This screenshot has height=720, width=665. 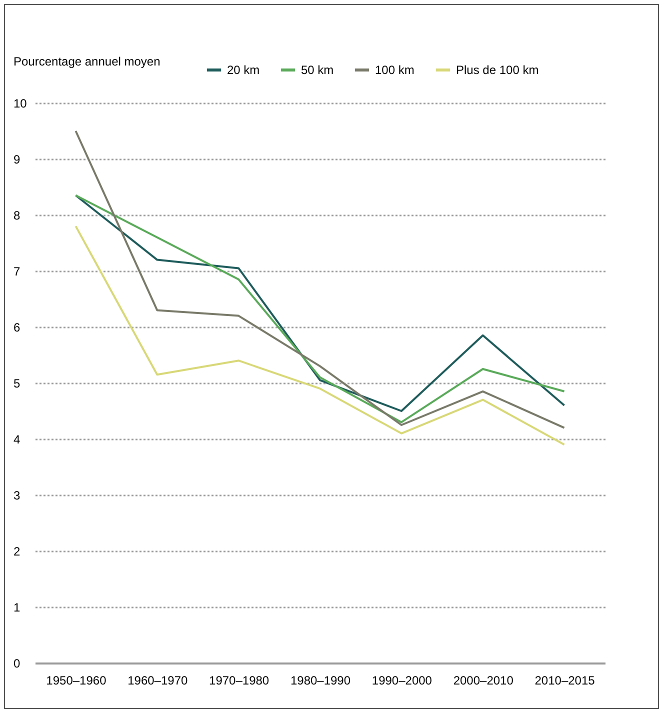 What do you see at coordinates (17, 383) in the screenshot?
I see `y-tick-label: 5` at bounding box center [17, 383].